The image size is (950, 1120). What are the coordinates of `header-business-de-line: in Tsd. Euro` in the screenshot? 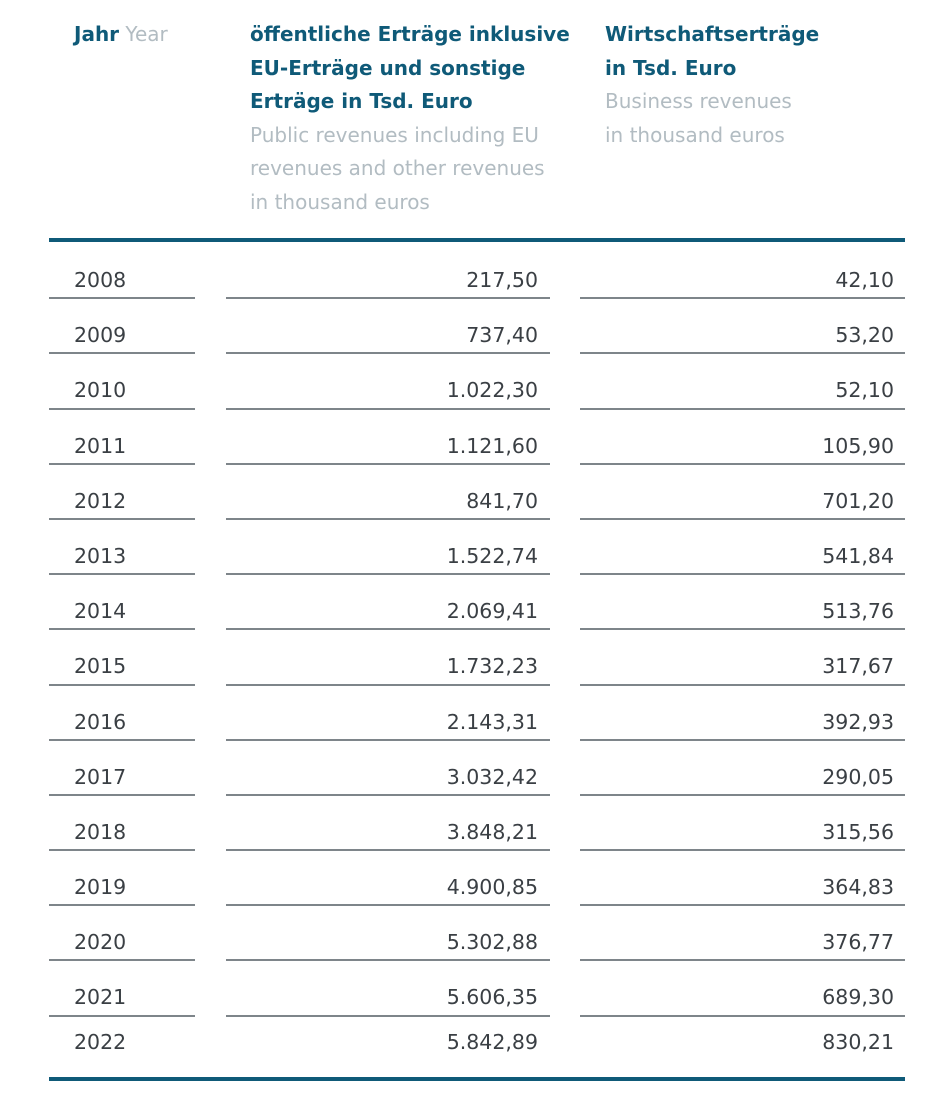 It's located at (671, 67).